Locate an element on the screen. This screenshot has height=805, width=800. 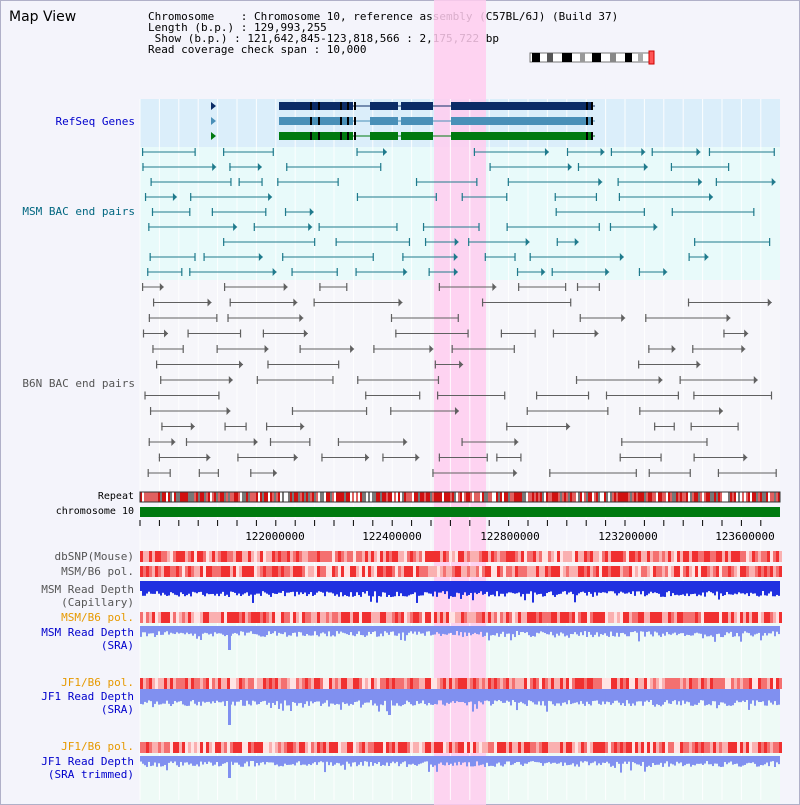
track-label-jf1-b6-pol-2: JF1/B6 pol. is located at coordinates (97, 746).